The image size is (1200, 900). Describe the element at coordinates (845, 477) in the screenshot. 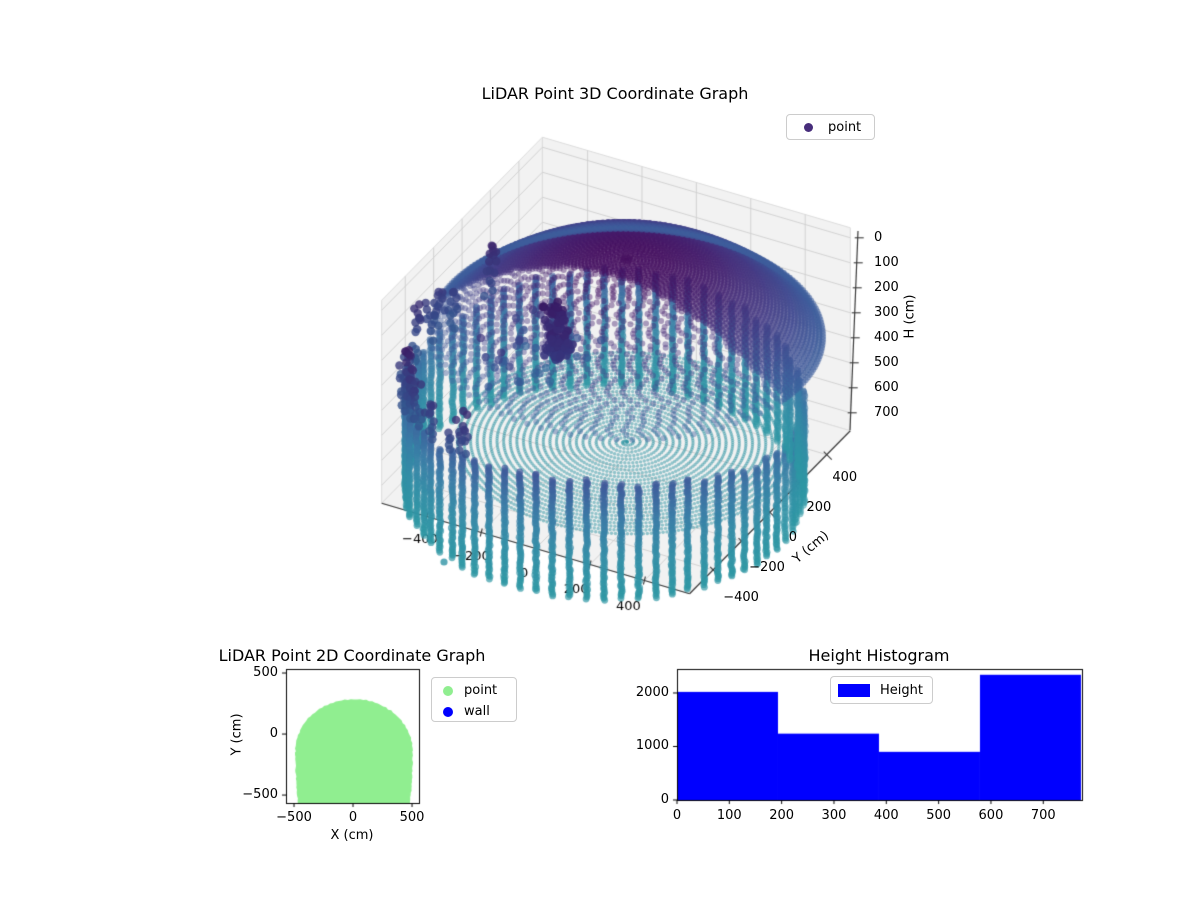

I see `plot3d-y-tick-label: 400` at that location.